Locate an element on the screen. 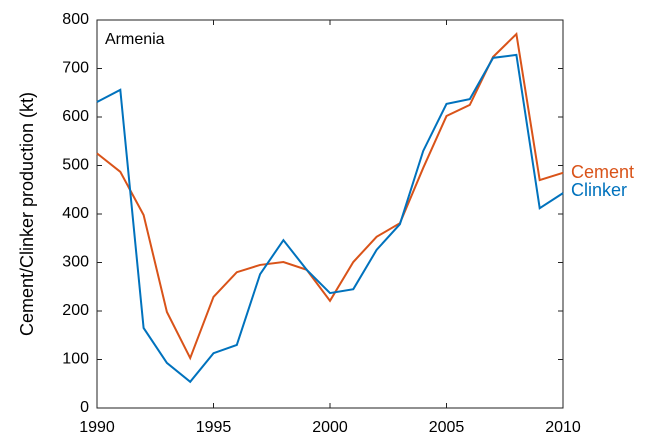  y-tick-label: 500 is located at coordinates (75, 165).